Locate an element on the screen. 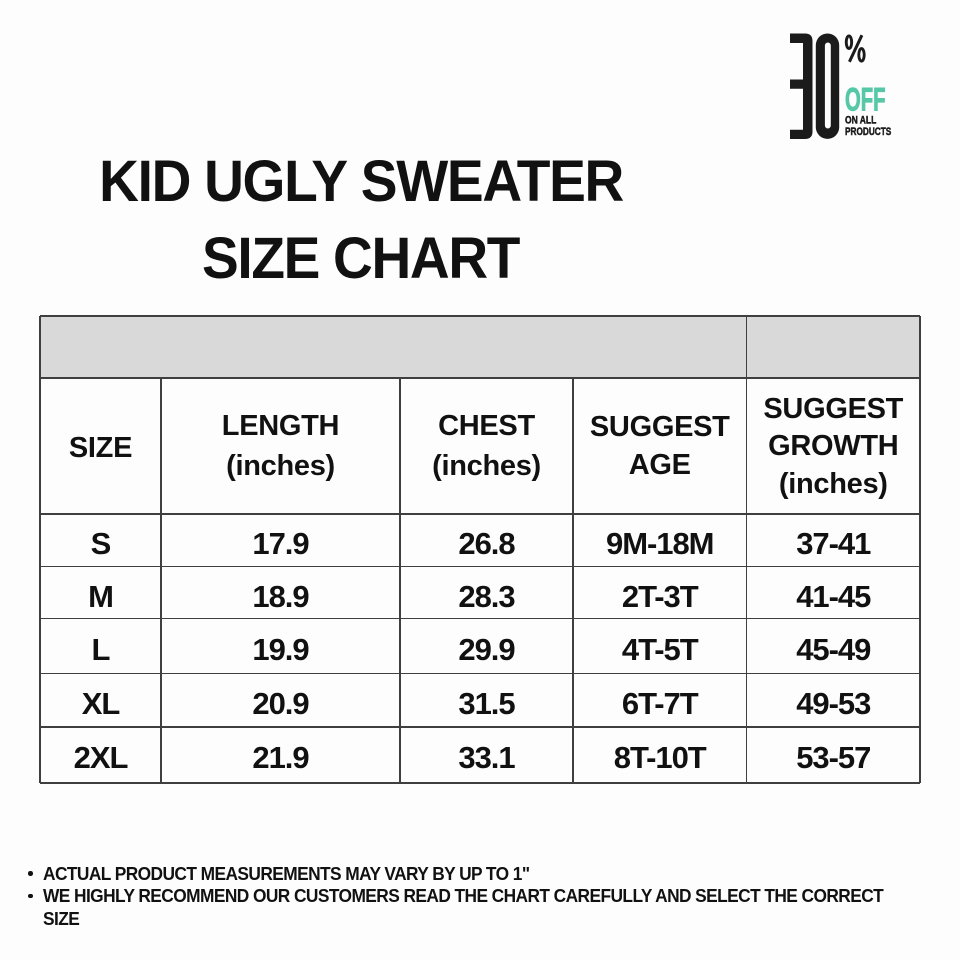 The image size is (960, 960). svg-text: OFF is located at coordinates (865, 99).